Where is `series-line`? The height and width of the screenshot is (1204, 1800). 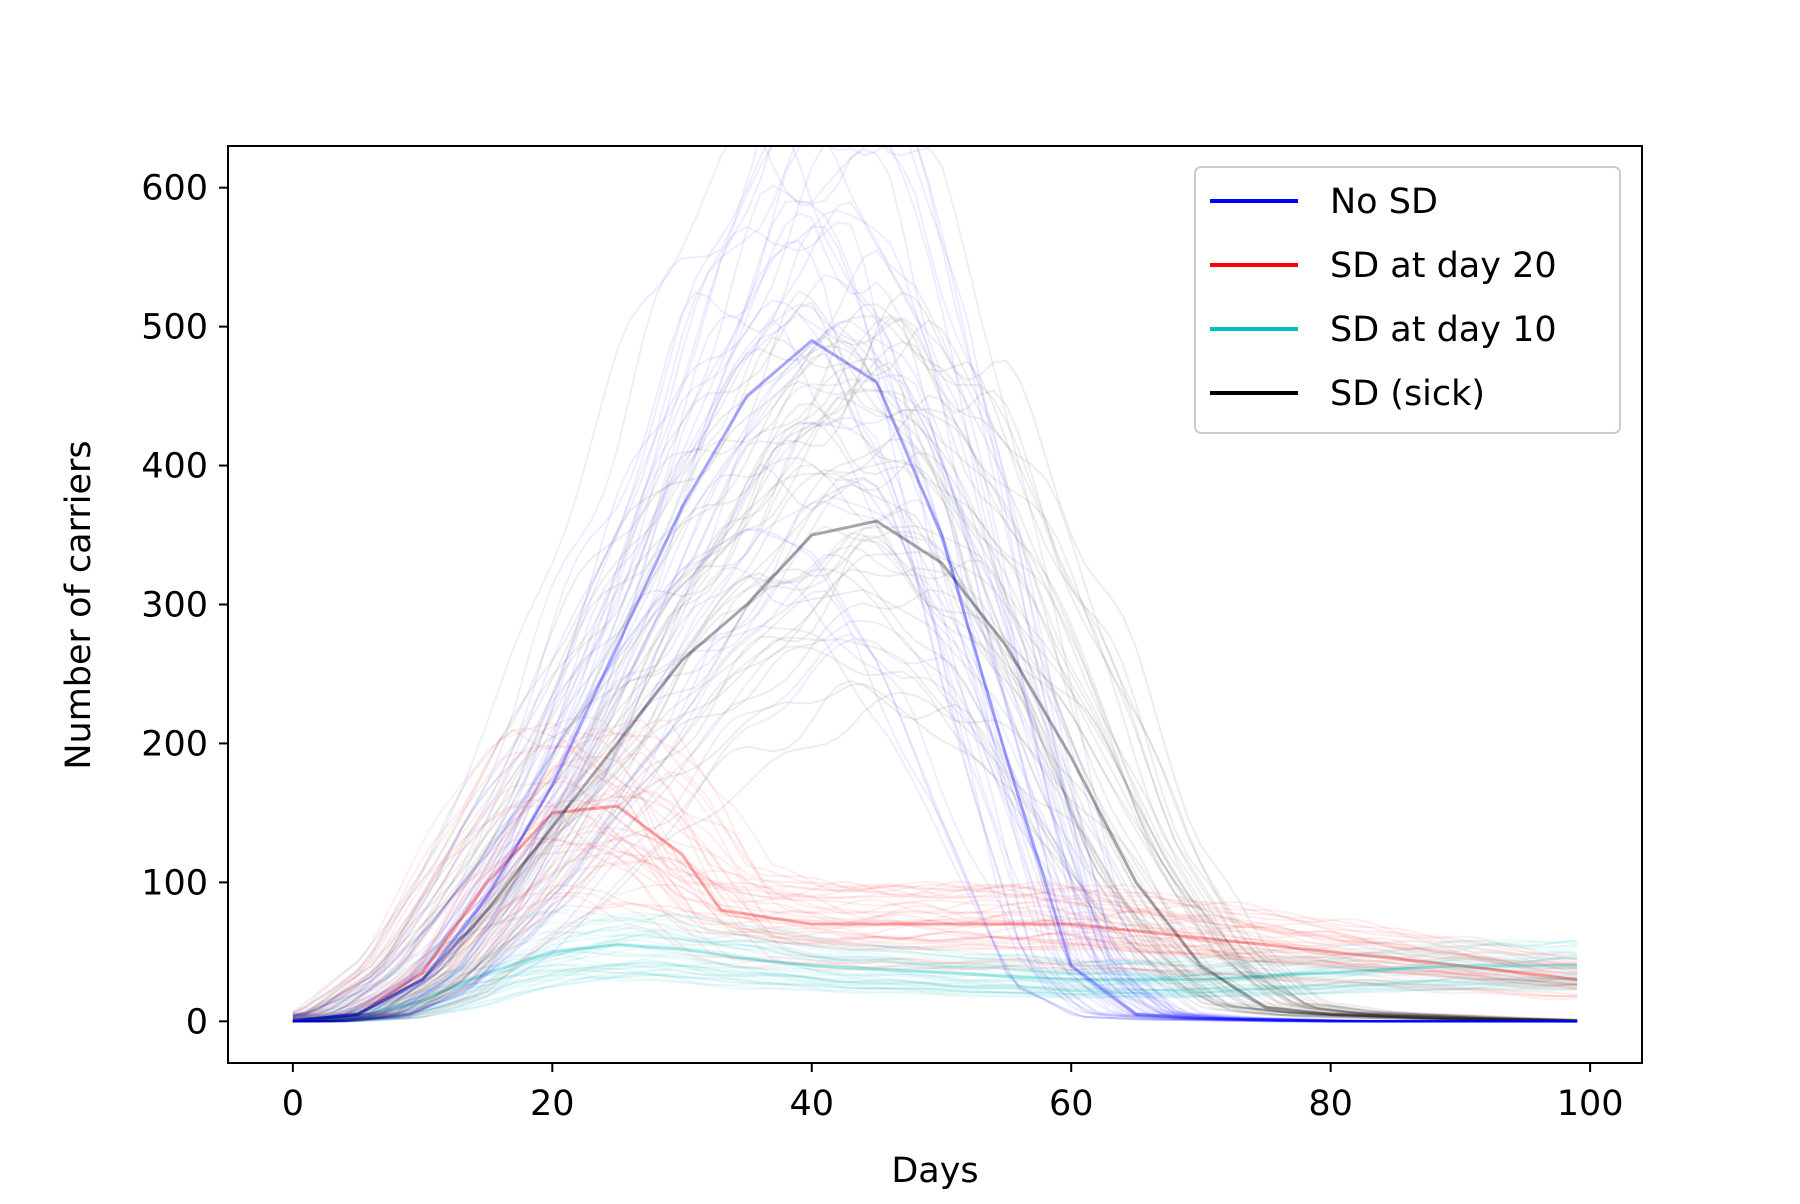 series-line is located at coordinates (935, 983).